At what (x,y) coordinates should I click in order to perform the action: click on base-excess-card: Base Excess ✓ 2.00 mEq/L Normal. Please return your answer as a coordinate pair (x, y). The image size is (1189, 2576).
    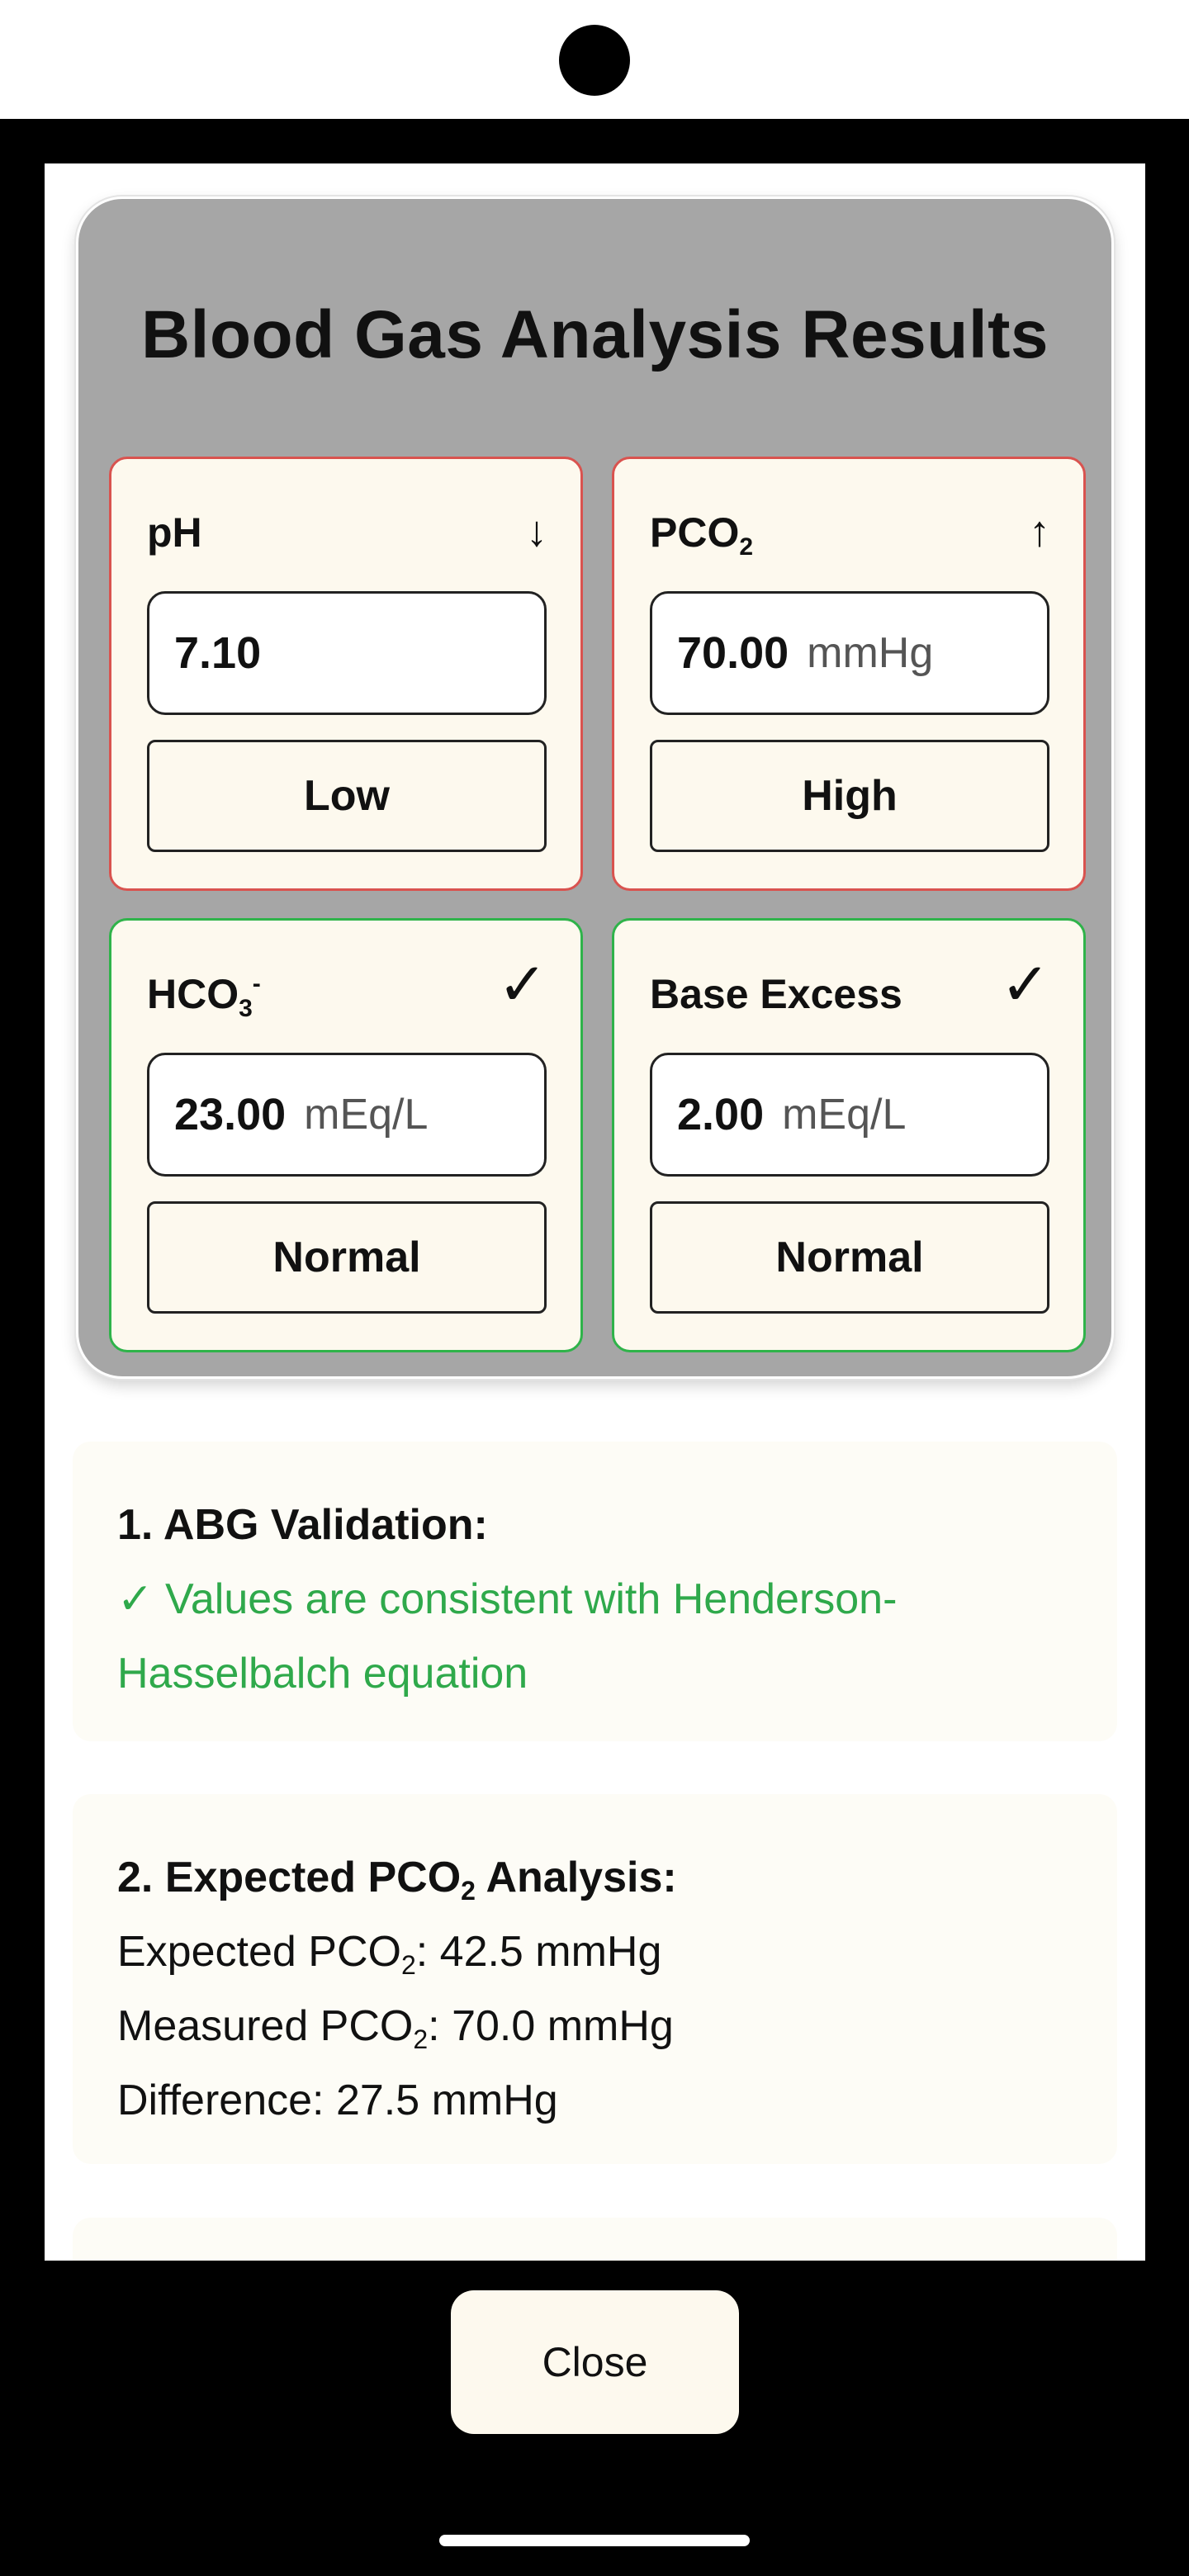
    Looking at the image, I should click on (849, 1135).